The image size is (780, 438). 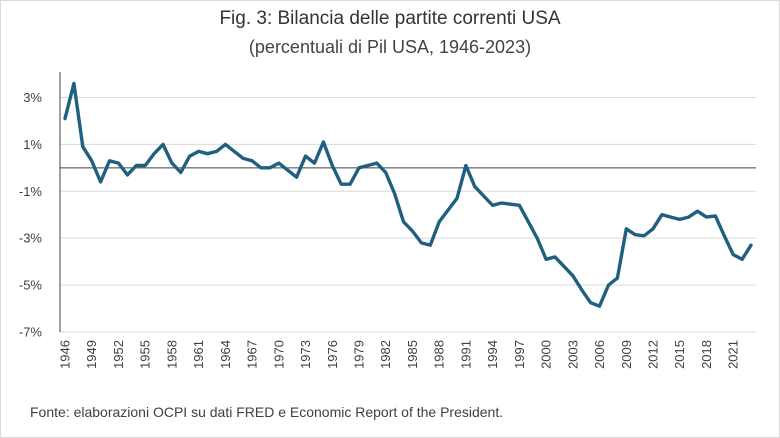 I want to click on y-tick-label: -3%, so click(x=31, y=238).